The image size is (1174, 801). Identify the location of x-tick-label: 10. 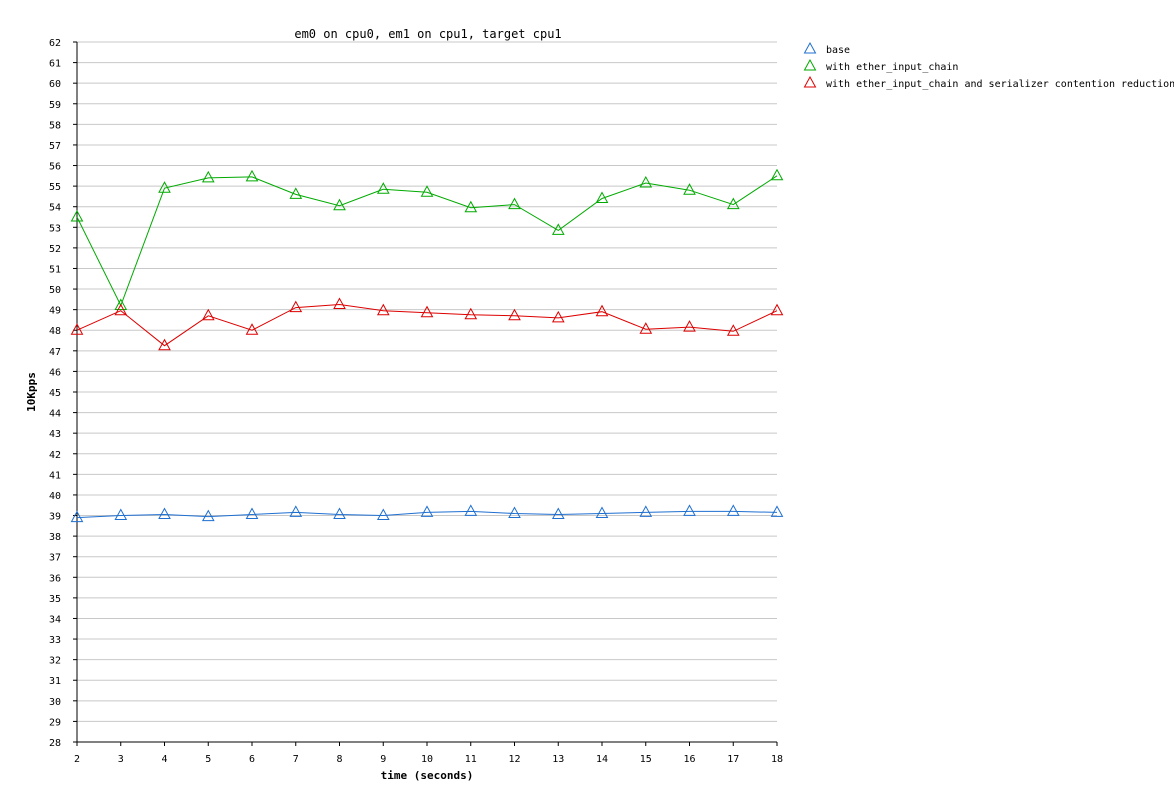
(427, 759).